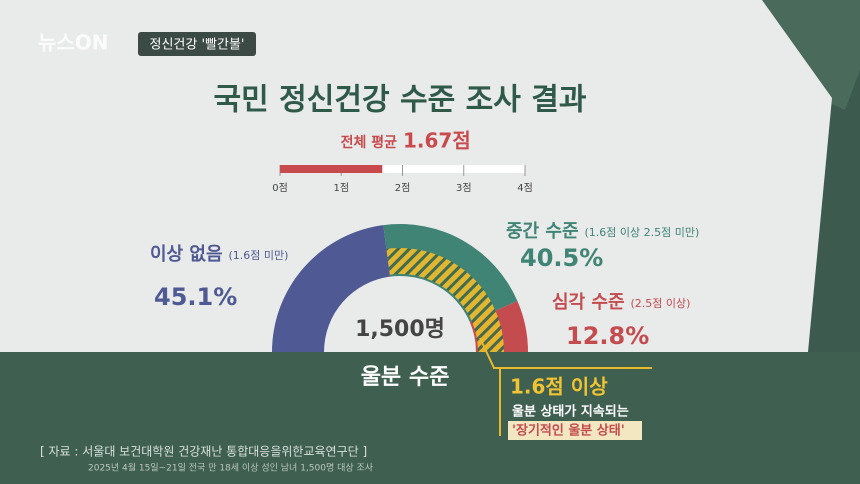 The image size is (860, 484). What do you see at coordinates (331, 288) in the screenshot?
I see `pie-slice` at bounding box center [331, 288].